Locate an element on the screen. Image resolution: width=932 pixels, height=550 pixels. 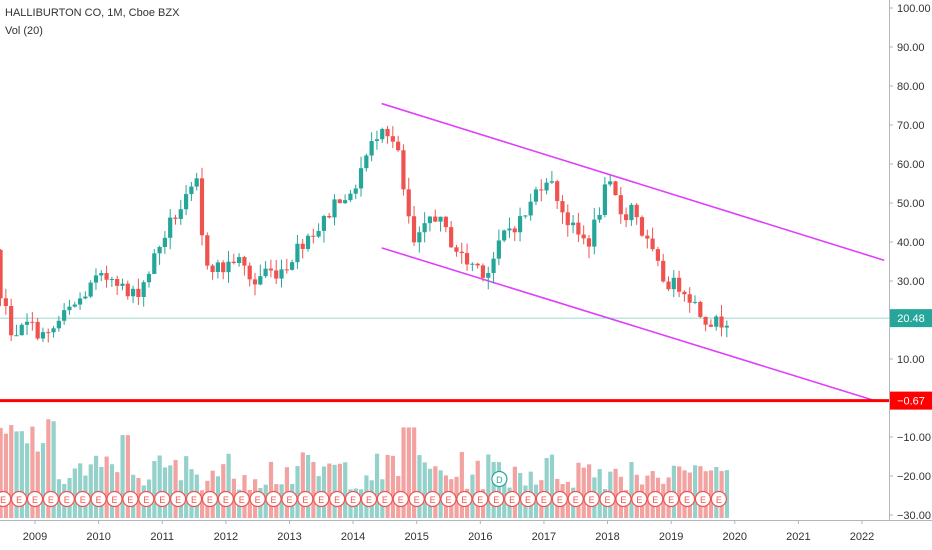
time-tick-label: 2016 is located at coordinates (480, 537).